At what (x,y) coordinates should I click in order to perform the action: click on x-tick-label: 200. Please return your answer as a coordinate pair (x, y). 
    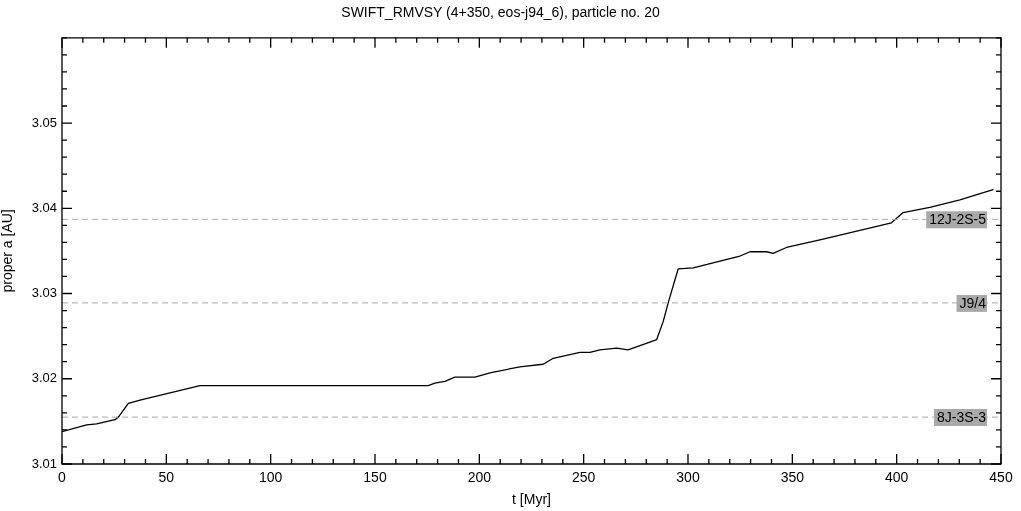
    Looking at the image, I should click on (479, 477).